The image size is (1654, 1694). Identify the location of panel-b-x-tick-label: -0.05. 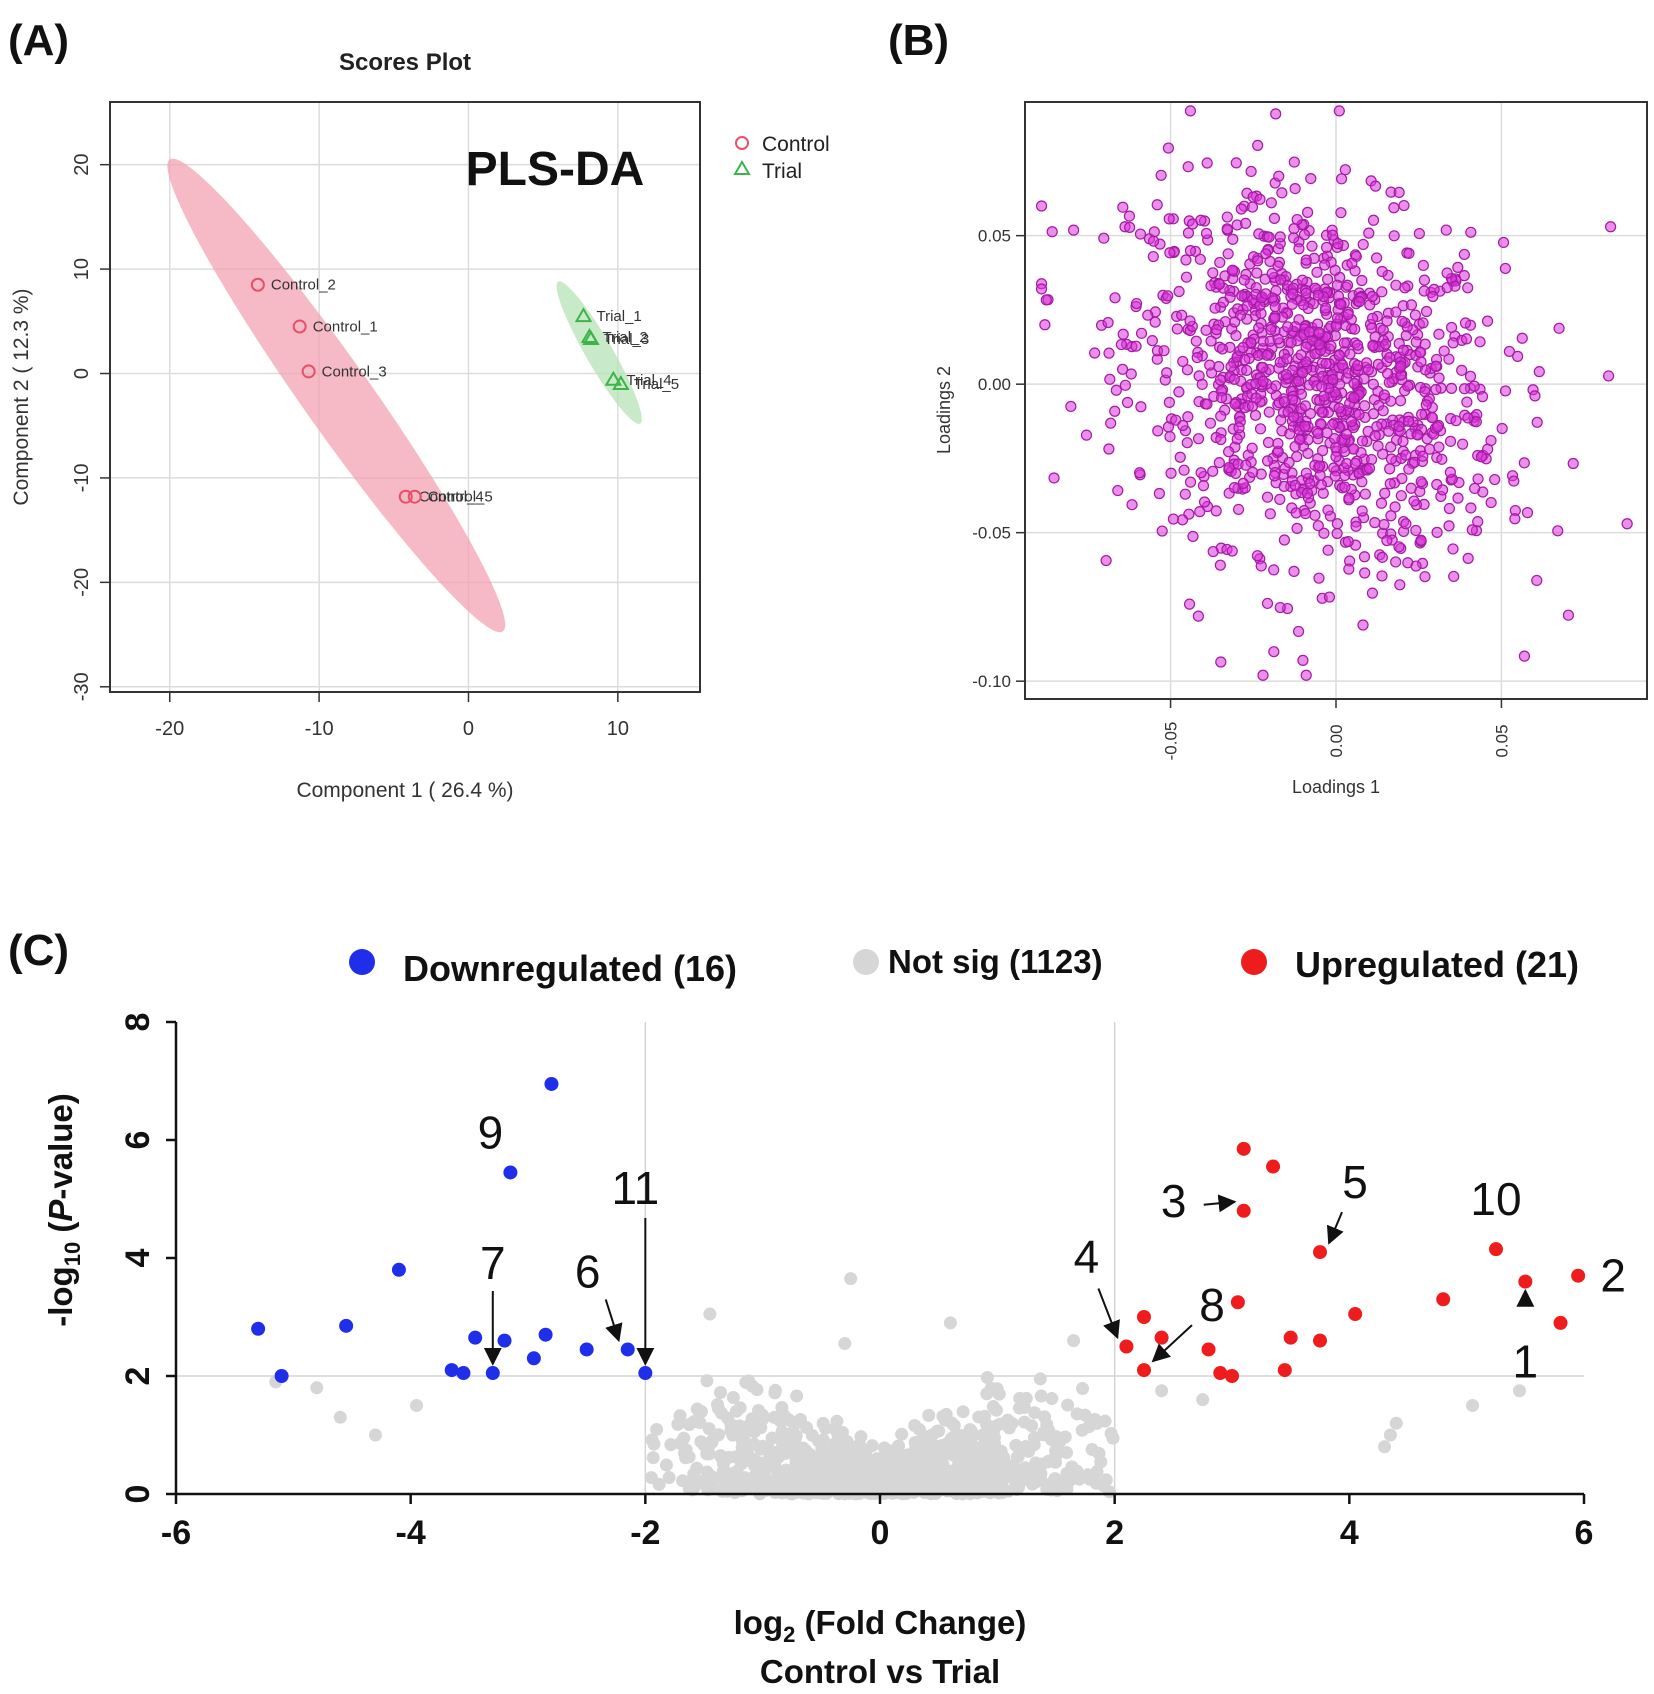
(1171, 741).